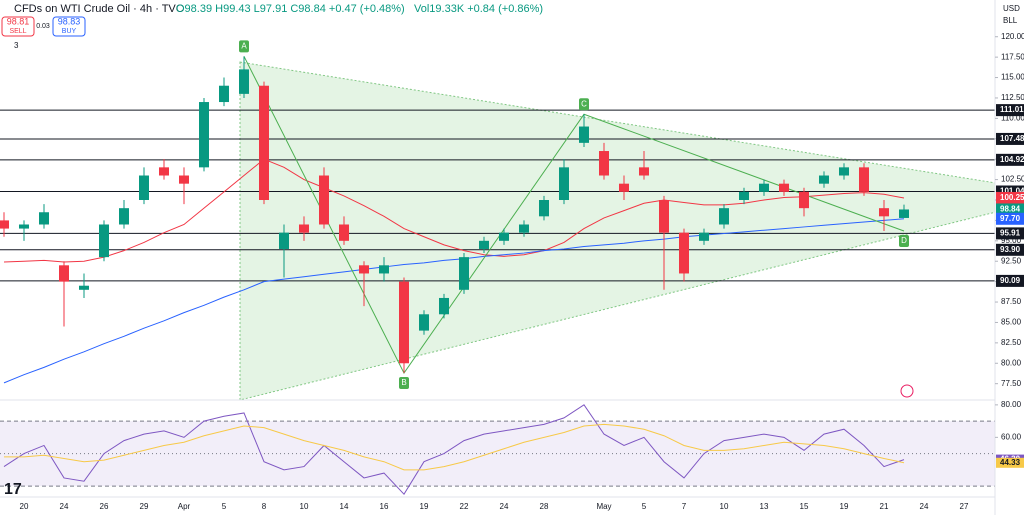 The width and height of the screenshot is (1024, 515). What do you see at coordinates (1010, 232) in the screenshot?
I see `level-label: 95.91` at bounding box center [1010, 232].